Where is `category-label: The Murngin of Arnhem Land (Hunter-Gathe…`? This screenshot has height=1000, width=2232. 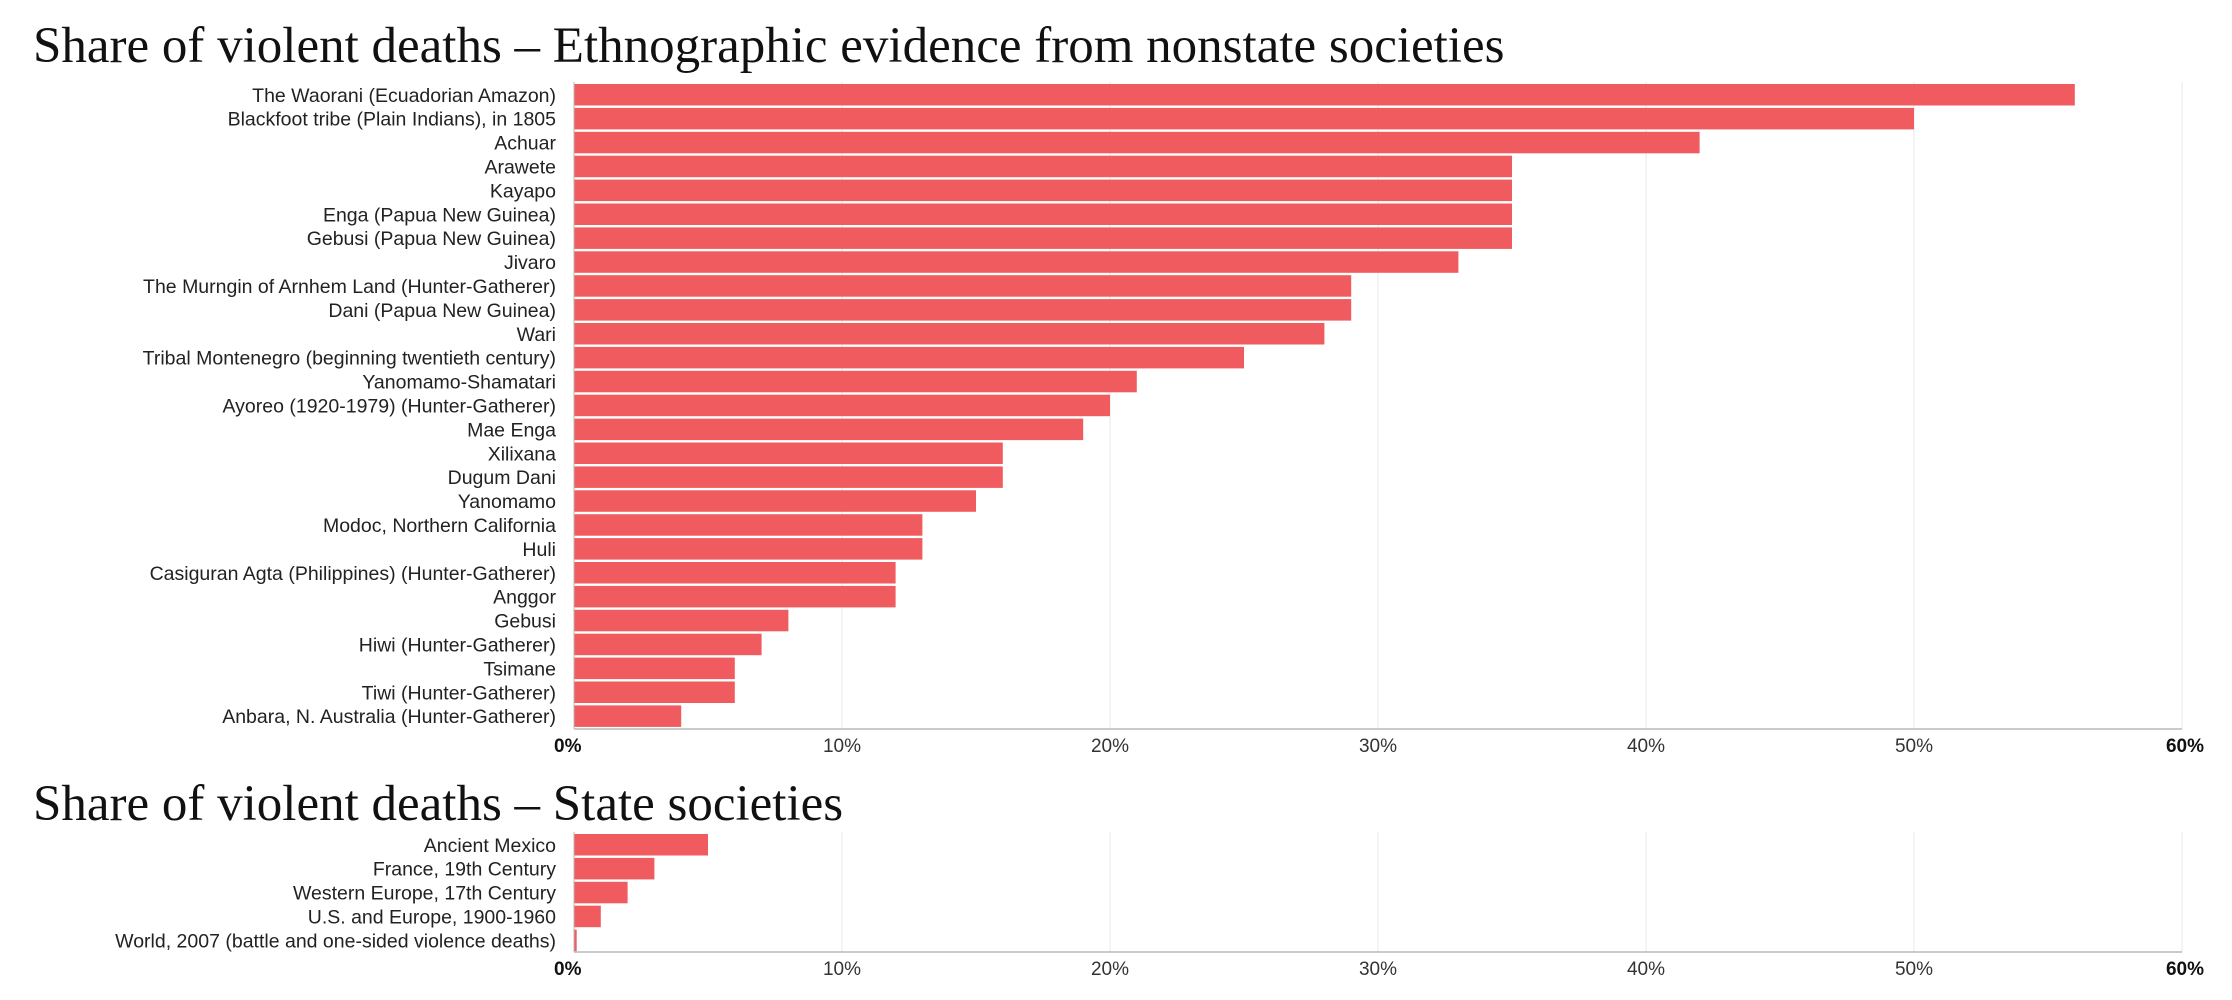
category-label: The Murngin of Arnhem Land (Hunter-Gathe… is located at coordinates (349, 287).